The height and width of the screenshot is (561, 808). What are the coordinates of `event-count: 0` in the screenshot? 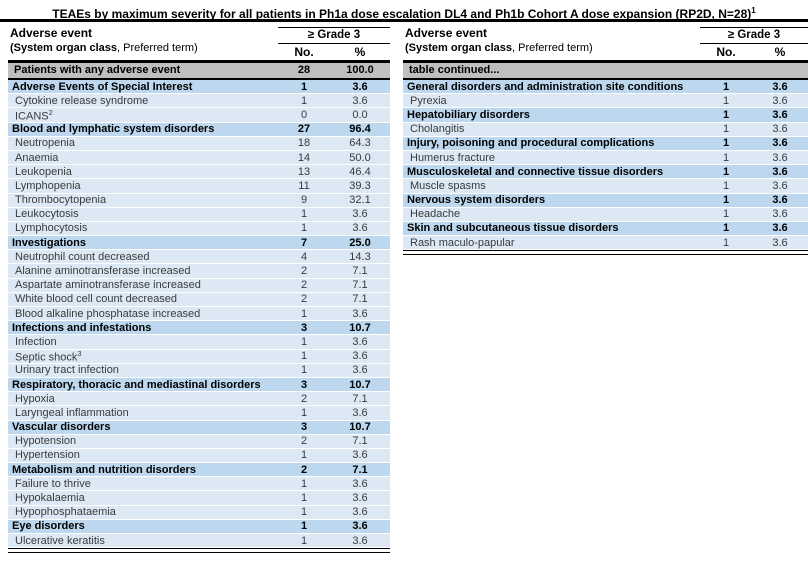 It's located at (304, 114).